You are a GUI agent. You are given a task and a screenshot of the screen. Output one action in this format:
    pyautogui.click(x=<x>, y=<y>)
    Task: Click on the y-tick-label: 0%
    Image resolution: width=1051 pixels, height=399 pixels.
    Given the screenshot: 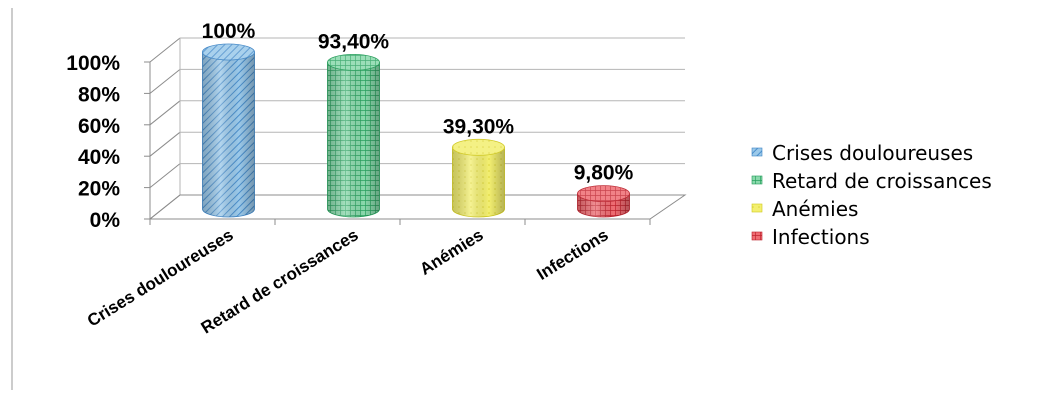 What is the action you would take?
    pyautogui.click(x=105, y=220)
    